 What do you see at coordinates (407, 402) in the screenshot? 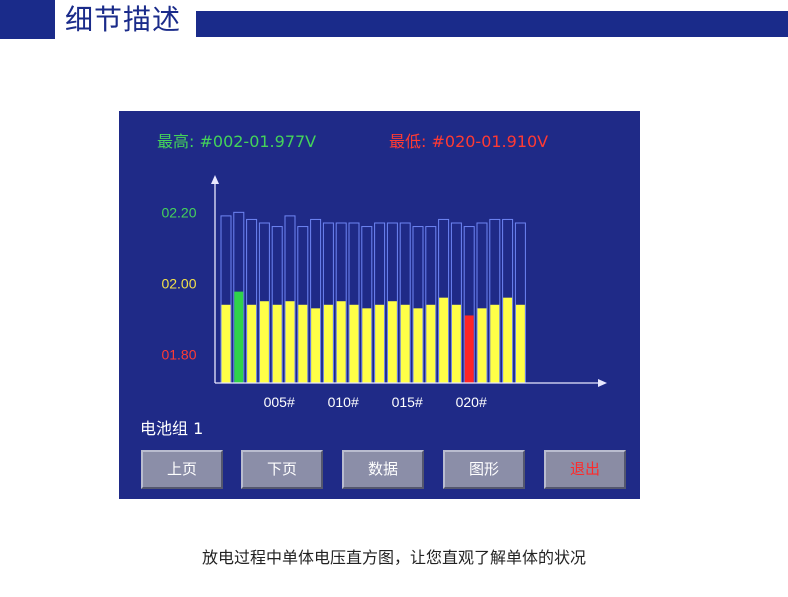
I see `x-tick-label: 015#` at bounding box center [407, 402].